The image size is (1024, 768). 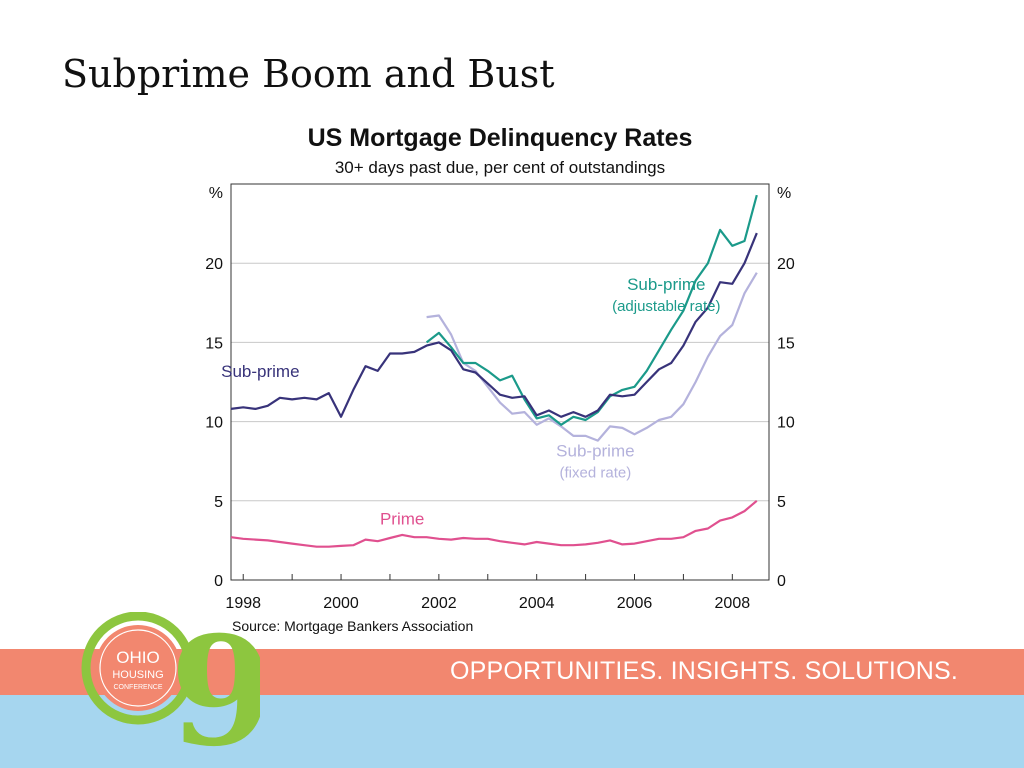 What do you see at coordinates (243, 603) in the screenshot?
I see `x-tick-label: 1998` at bounding box center [243, 603].